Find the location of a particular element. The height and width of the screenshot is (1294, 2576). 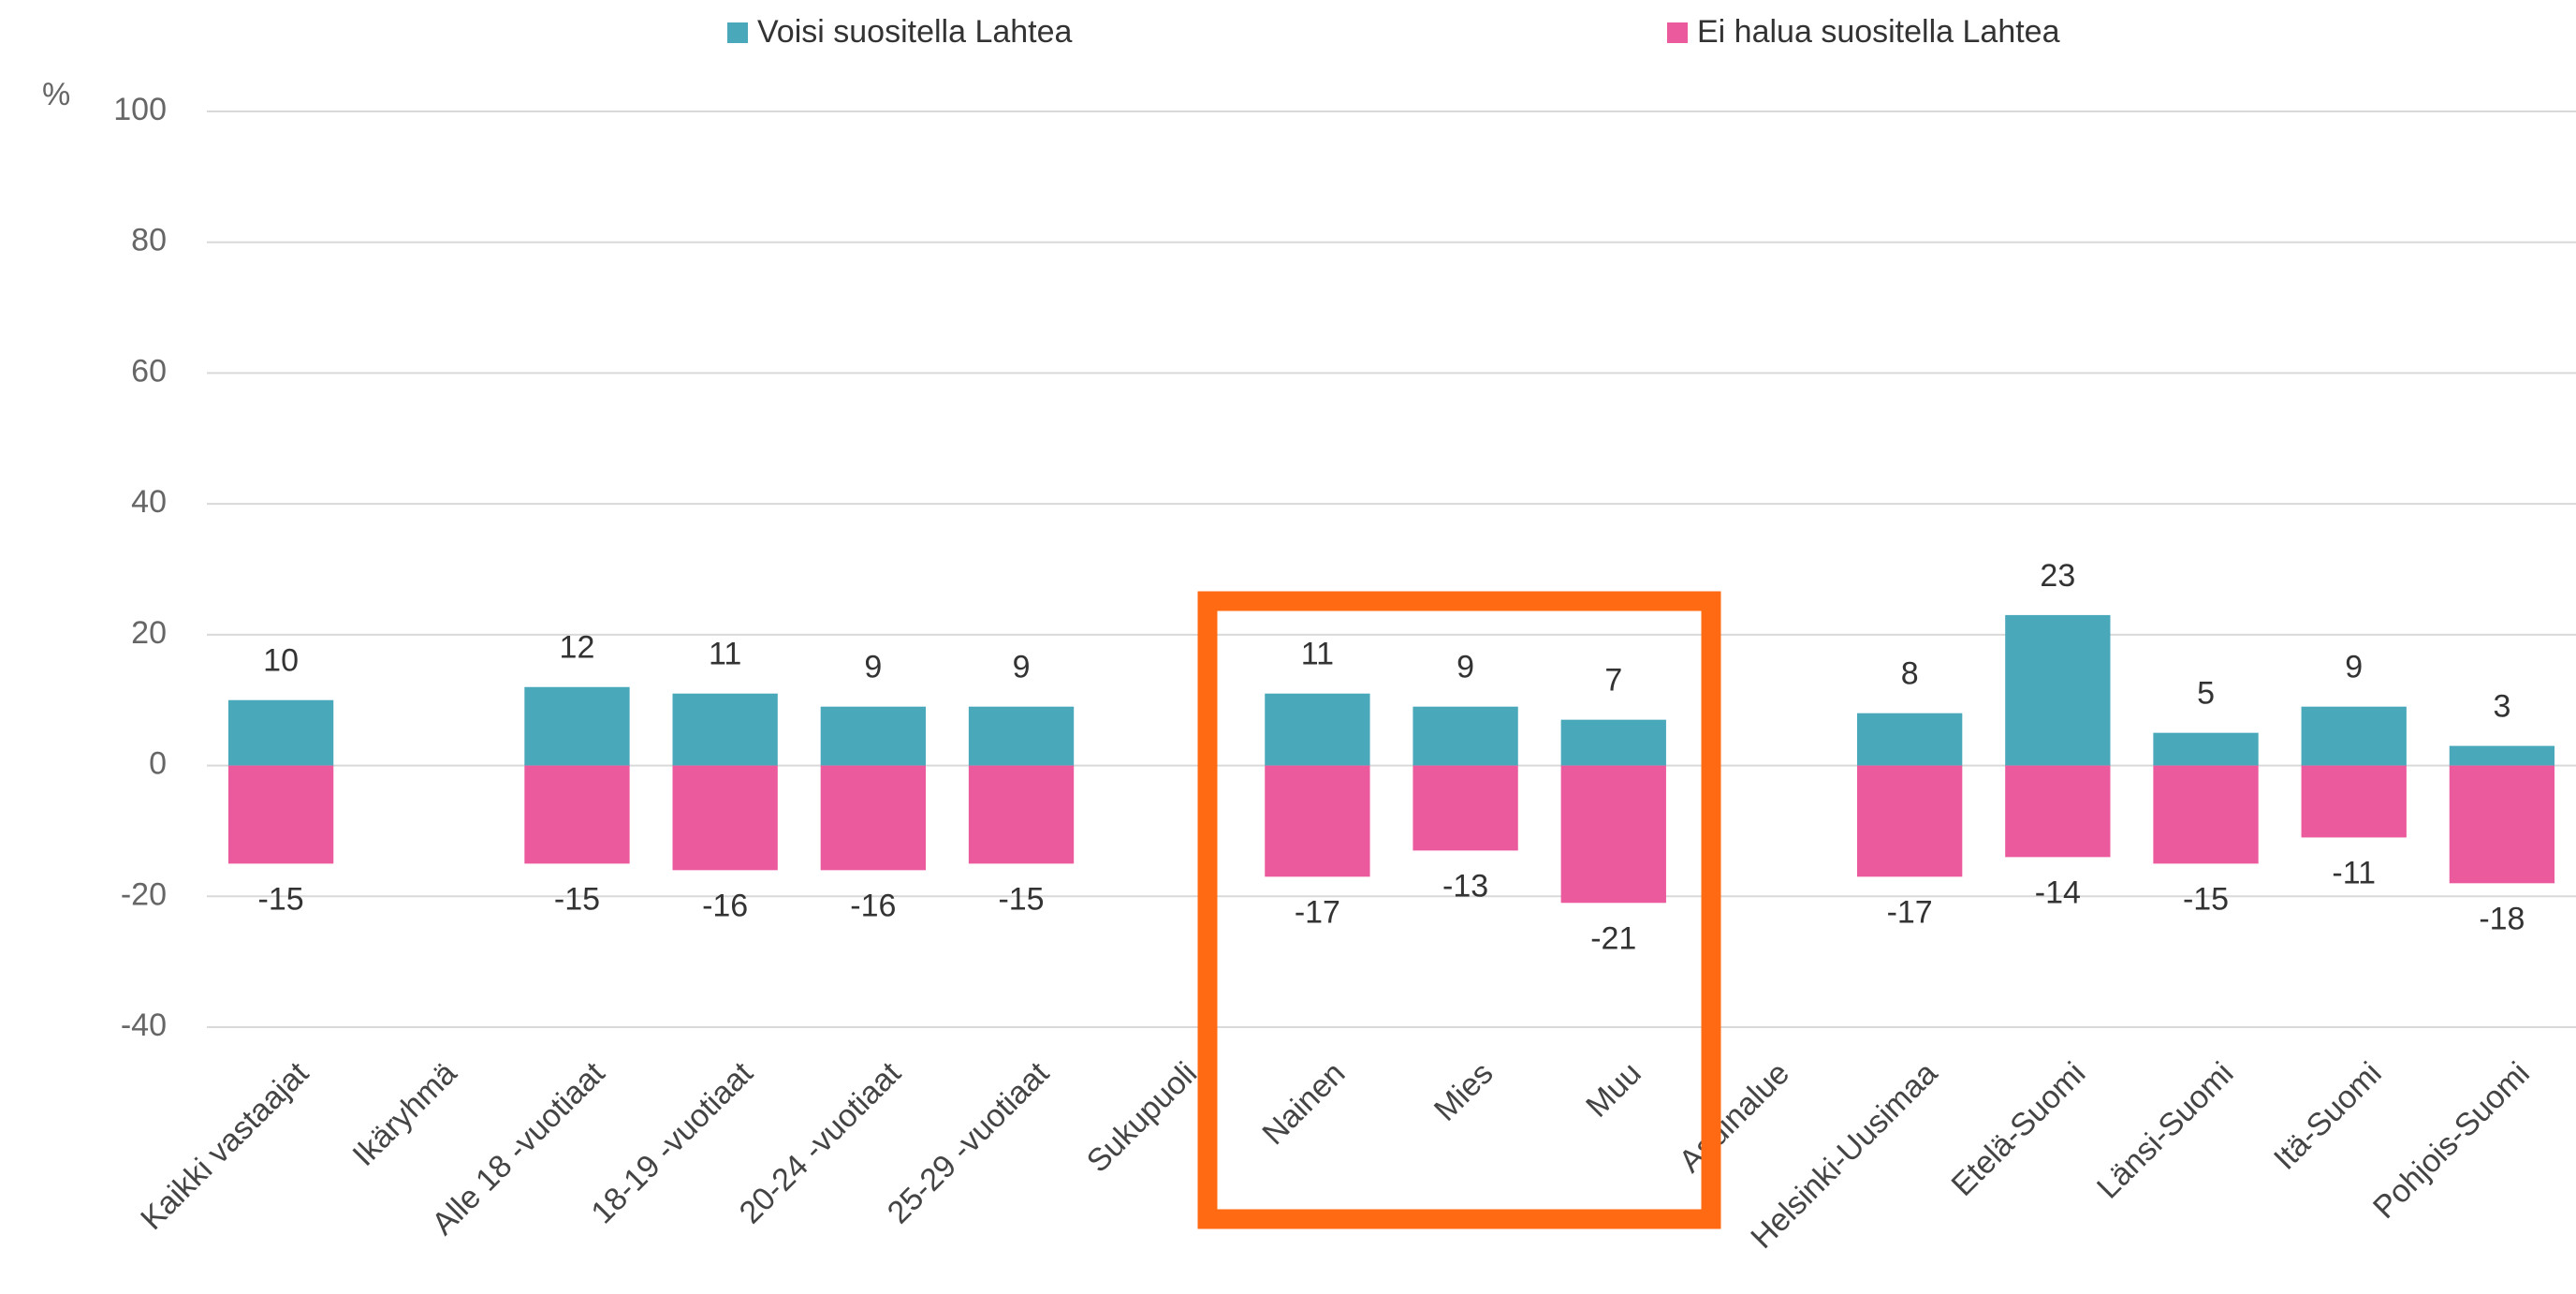

y-tick-label: 80 is located at coordinates (149, 240).